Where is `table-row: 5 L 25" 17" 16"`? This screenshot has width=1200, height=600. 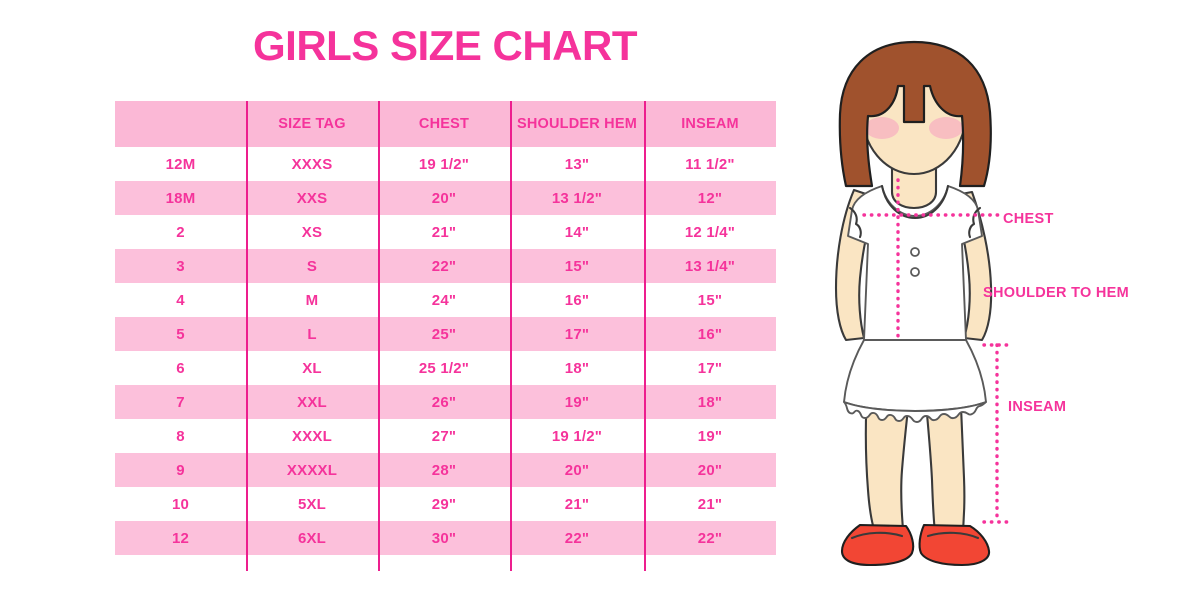
table-row: 5 L 25" 17" 16" is located at coordinates (445, 334).